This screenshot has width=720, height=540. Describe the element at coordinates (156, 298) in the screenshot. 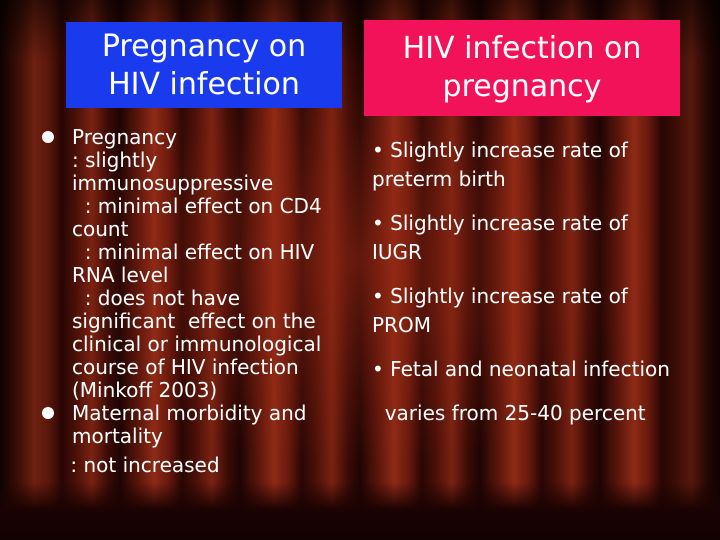

I see `left-line: : does not have` at that location.